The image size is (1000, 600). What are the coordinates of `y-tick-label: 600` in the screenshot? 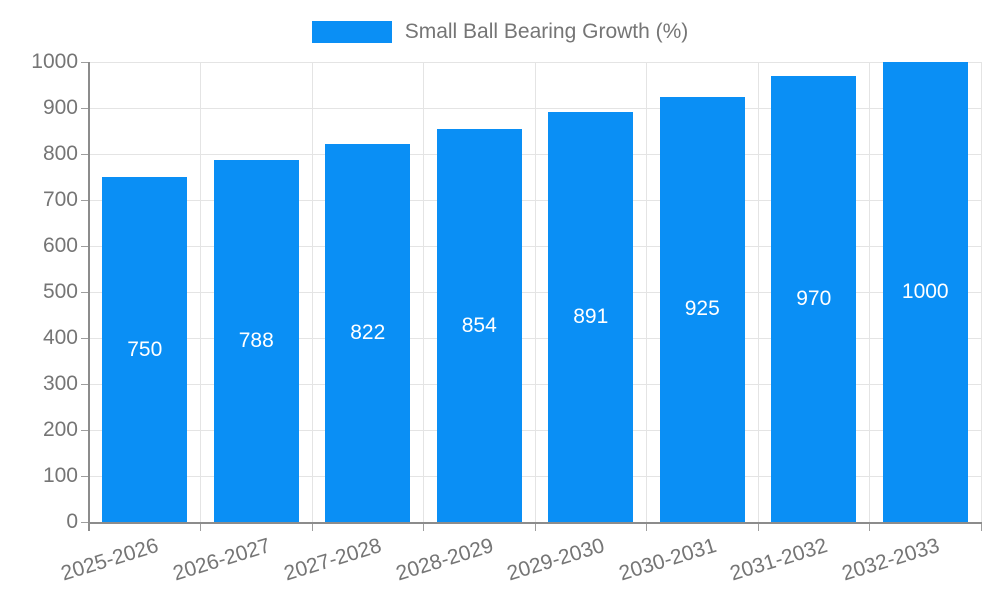 It's located at (60, 245).